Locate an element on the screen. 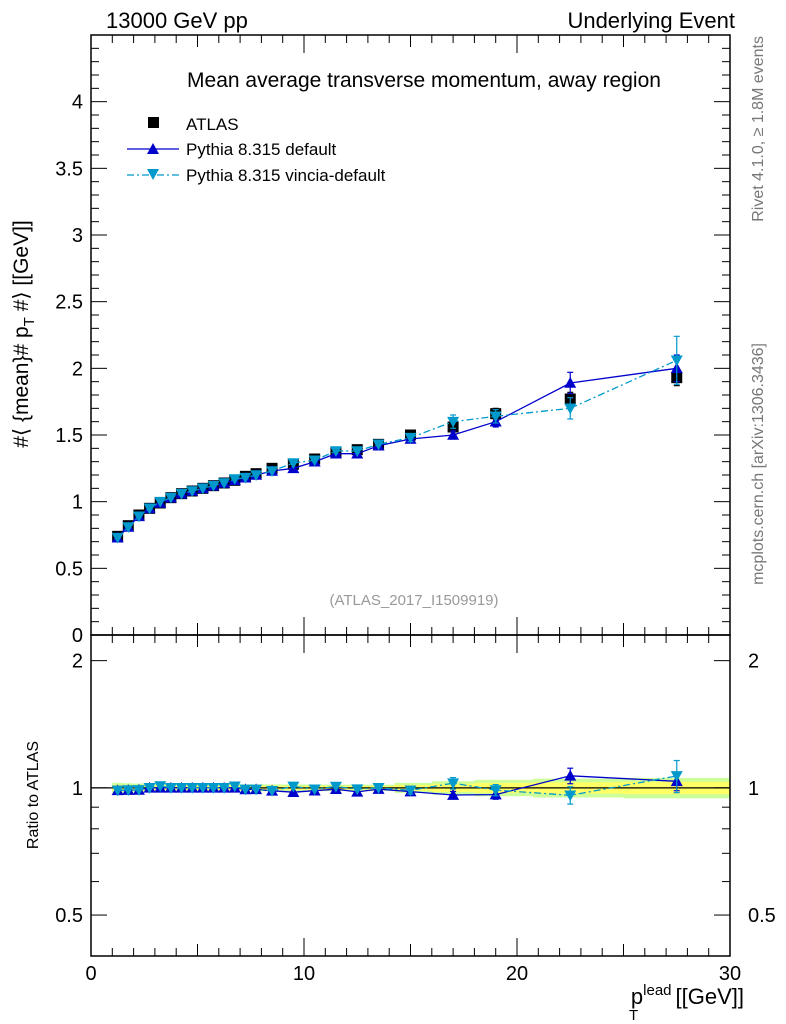 Image resolution: width=786 pixels, height=1024 pixels. y-tick-label: 0 is located at coordinates (77, 636).